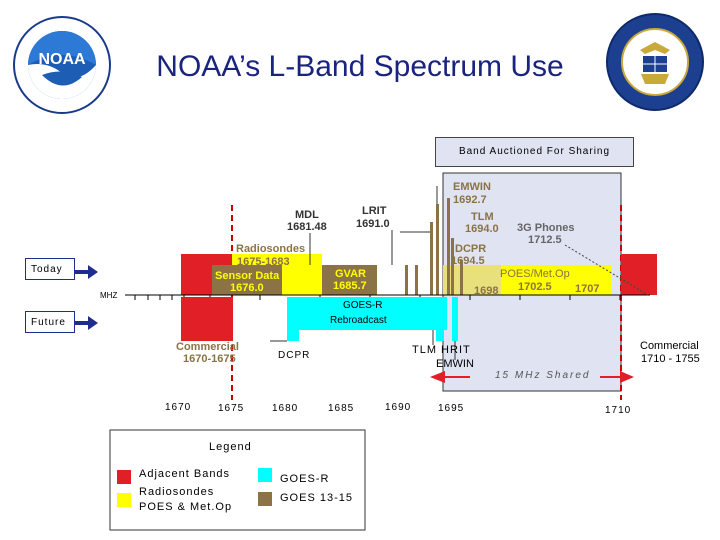 This screenshot has height=540, width=720. I want to click on shared-label: 15 MHz Shared, so click(543, 375).